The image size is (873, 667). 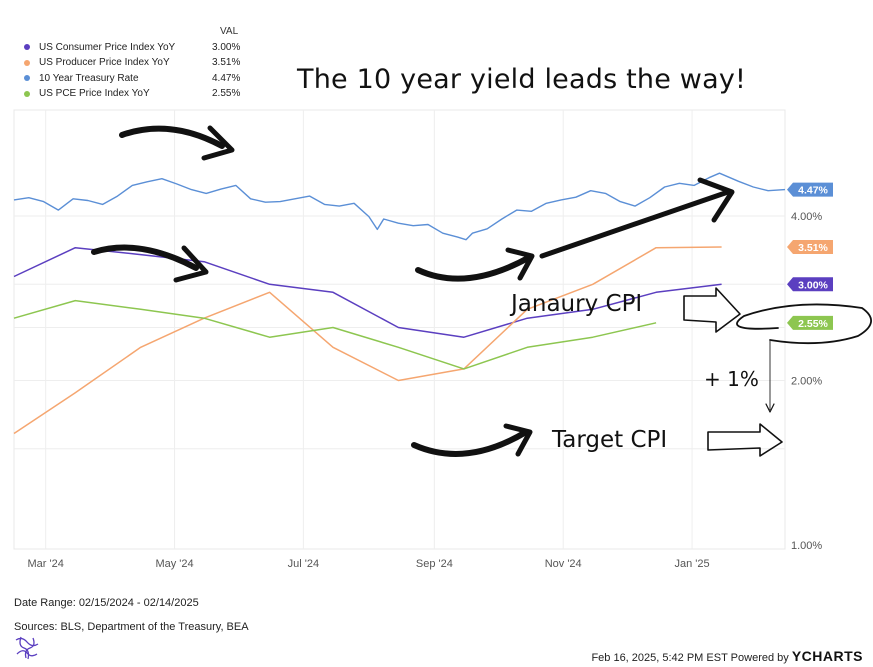 I want to click on legend-item-pce: US PCE Price Index YoY 2.55%, so click(x=138, y=94).